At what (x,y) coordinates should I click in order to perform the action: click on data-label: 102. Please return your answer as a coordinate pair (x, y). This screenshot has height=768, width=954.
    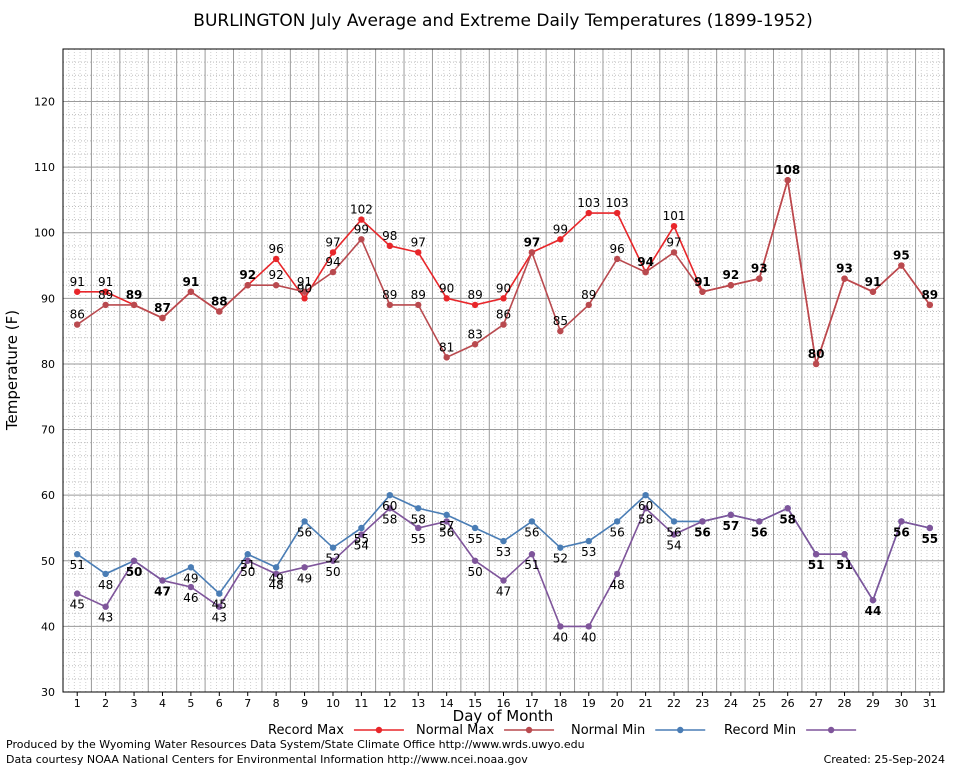
    Looking at the image, I should click on (361, 210).